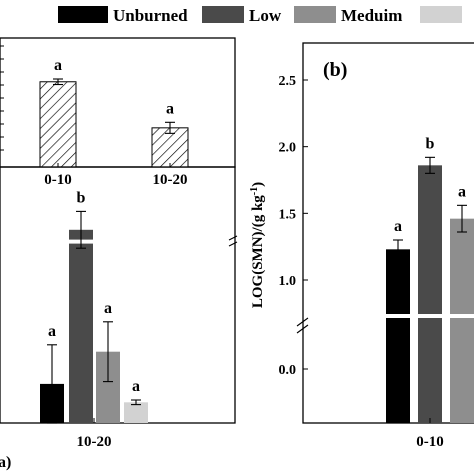 The image size is (474, 474). I want to click on legend-label-medium: Meduim, so click(371, 15).